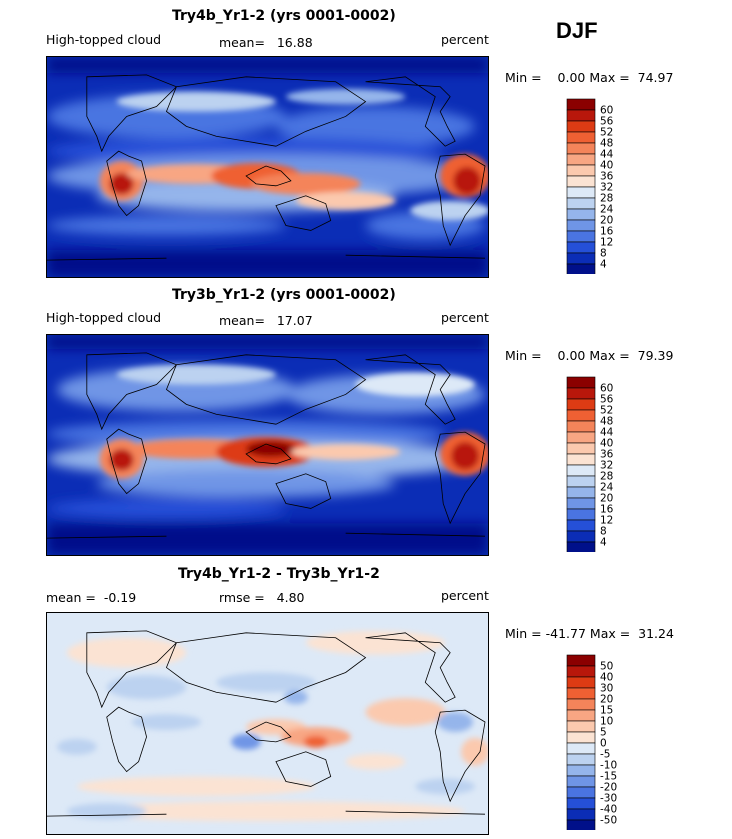 Image resolution: width=732 pixels, height=839 pixels. I want to click on panel-2-units: percent, so click(465, 317).